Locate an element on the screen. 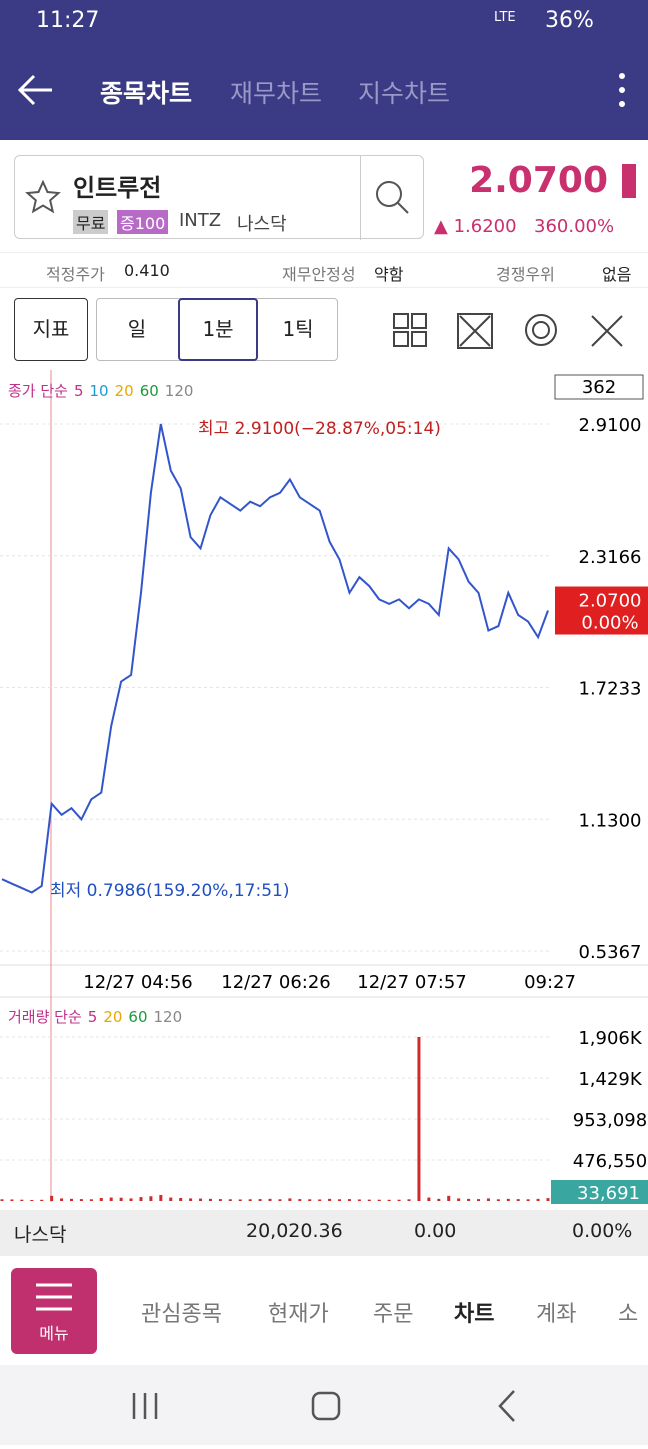 The height and width of the screenshot is (1449, 648). stock-search: 인트루전 무료 증100 INTZ 나스닥 is located at coordinates (219, 197).